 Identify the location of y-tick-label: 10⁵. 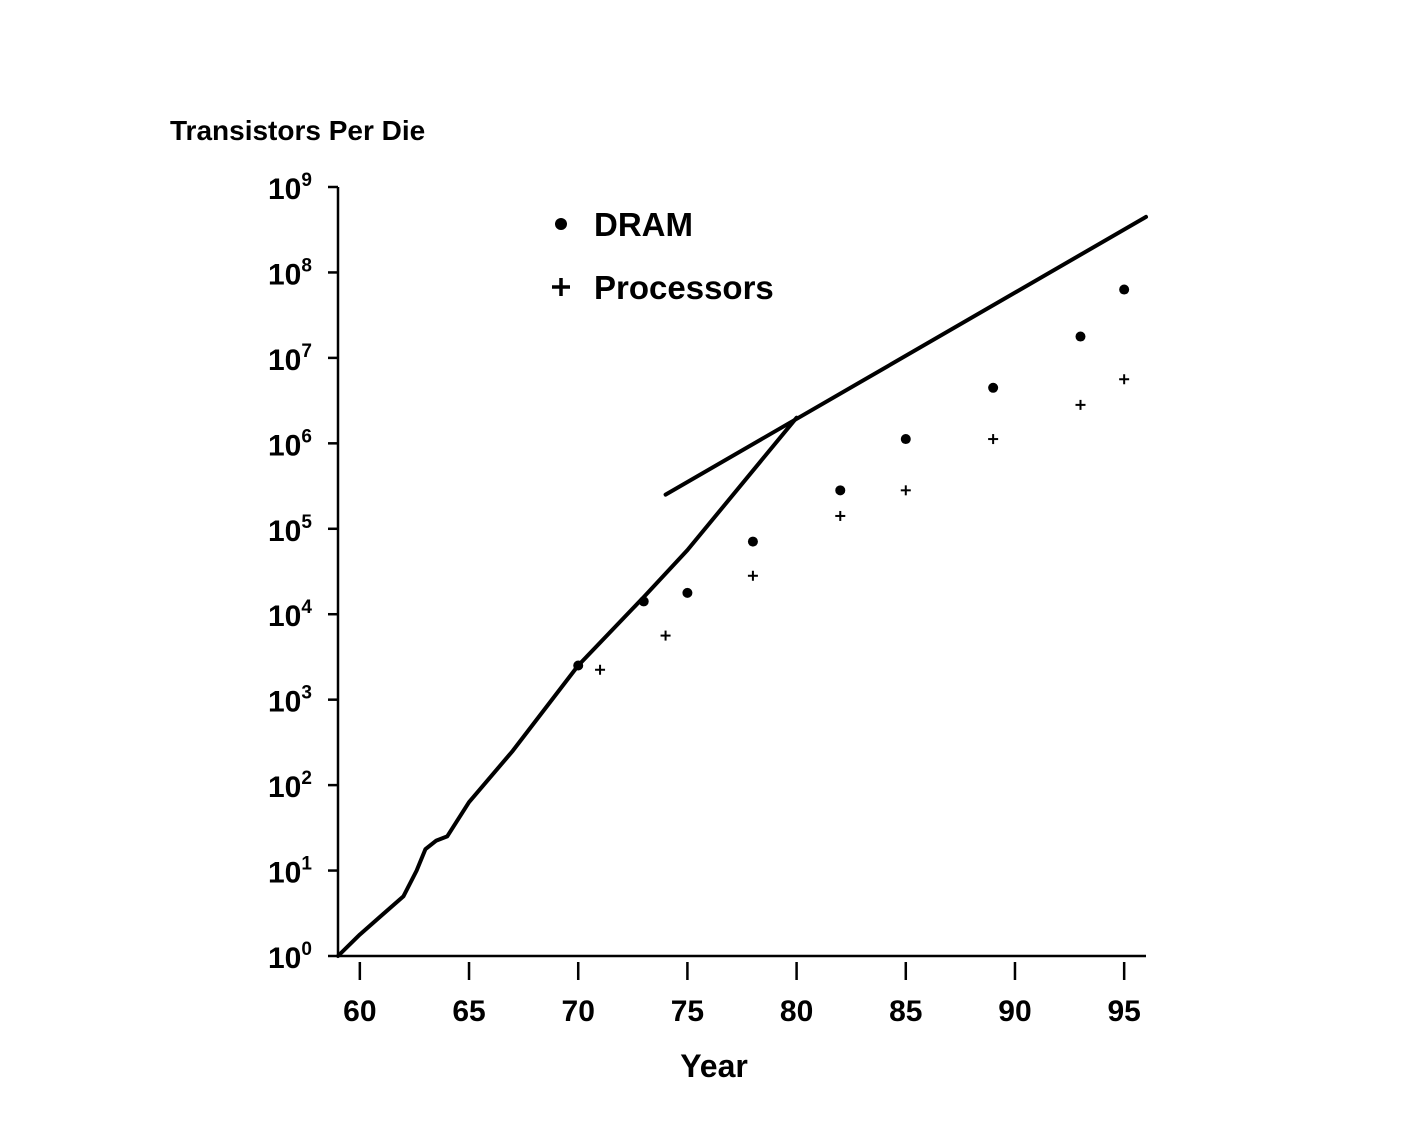
(290, 530).